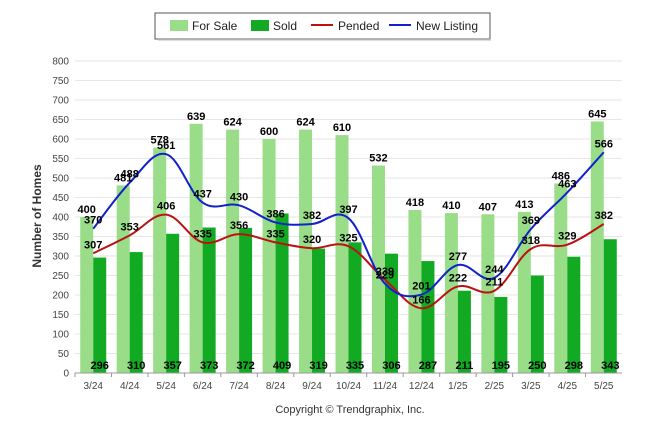 Image resolution: width=646 pixels, height=434 pixels. Describe the element at coordinates (524, 205) in the screenshot. I see `label-for-sale: 413` at that location.